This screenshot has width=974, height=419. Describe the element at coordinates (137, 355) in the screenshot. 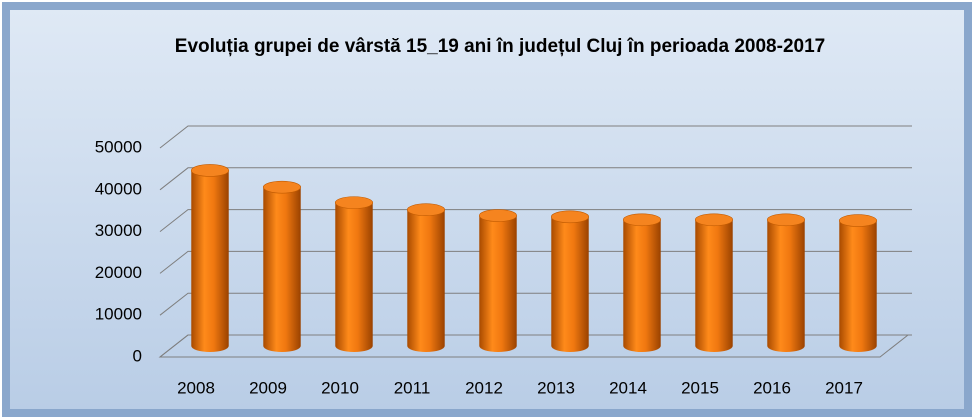

I see `y-tick-label: 0` at that location.